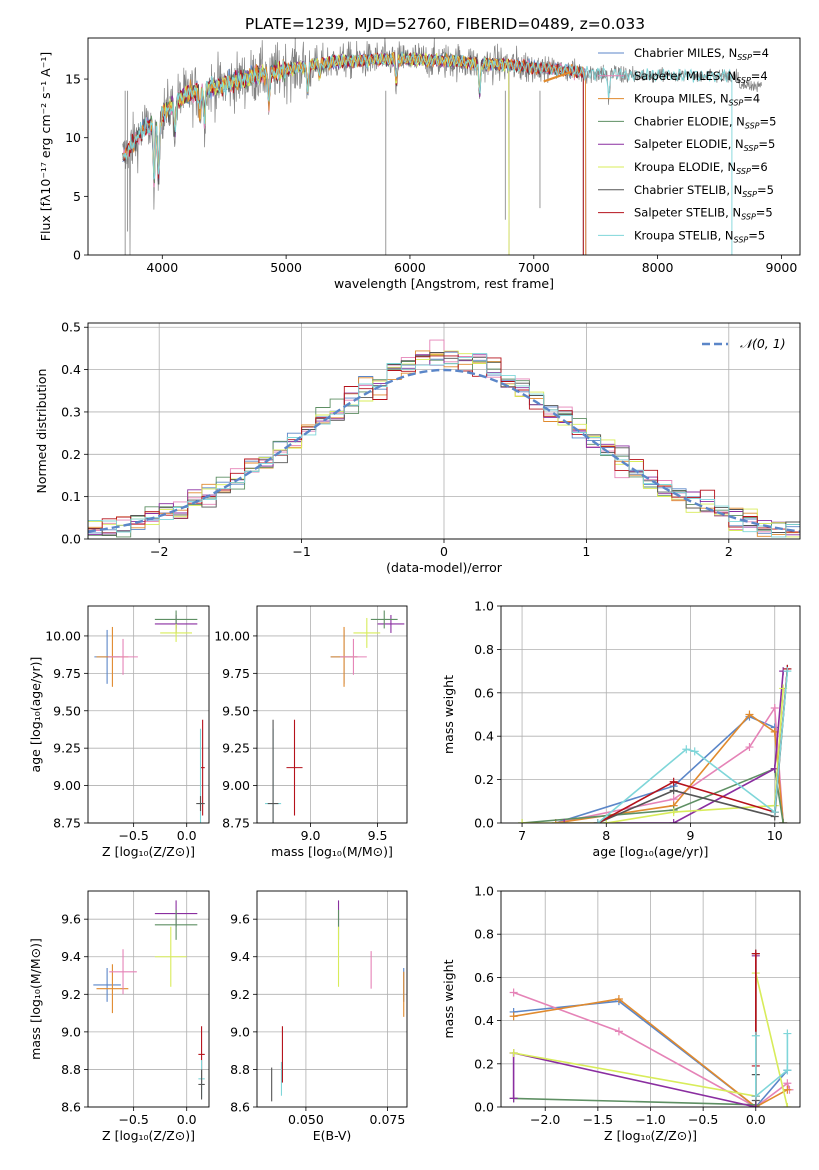 The width and height of the screenshot is (819, 1170). Describe the element at coordinates (448, 714) in the screenshot. I see `y-axis-label: mass weight` at that location.